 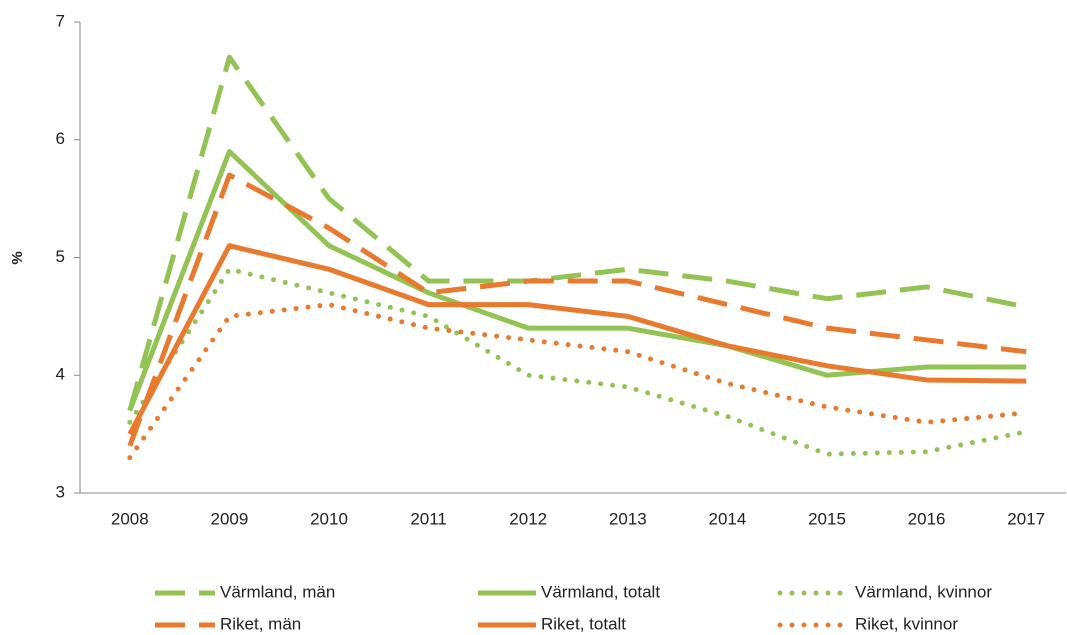 What do you see at coordinates (428, 518) in the screenshot?
I see `x-tick-label: 2011` at bounding box center [428, 518].